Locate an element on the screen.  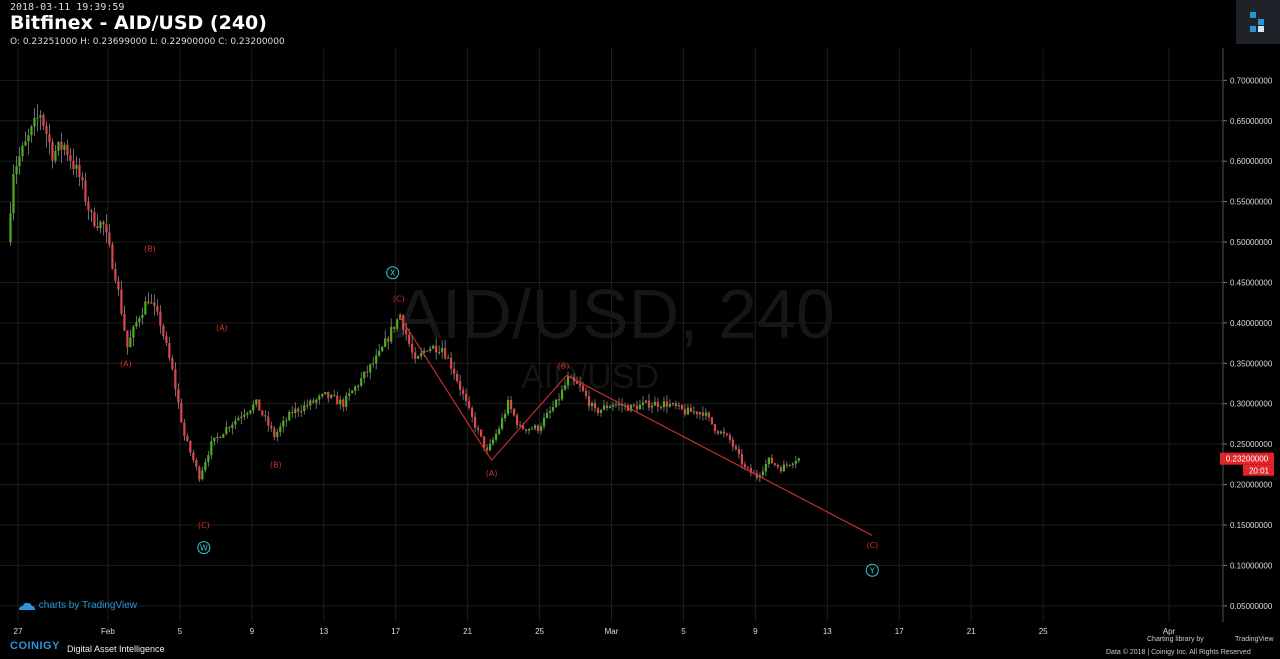
coinigy-brand: COINIGY is located at coordinates (35, 646).